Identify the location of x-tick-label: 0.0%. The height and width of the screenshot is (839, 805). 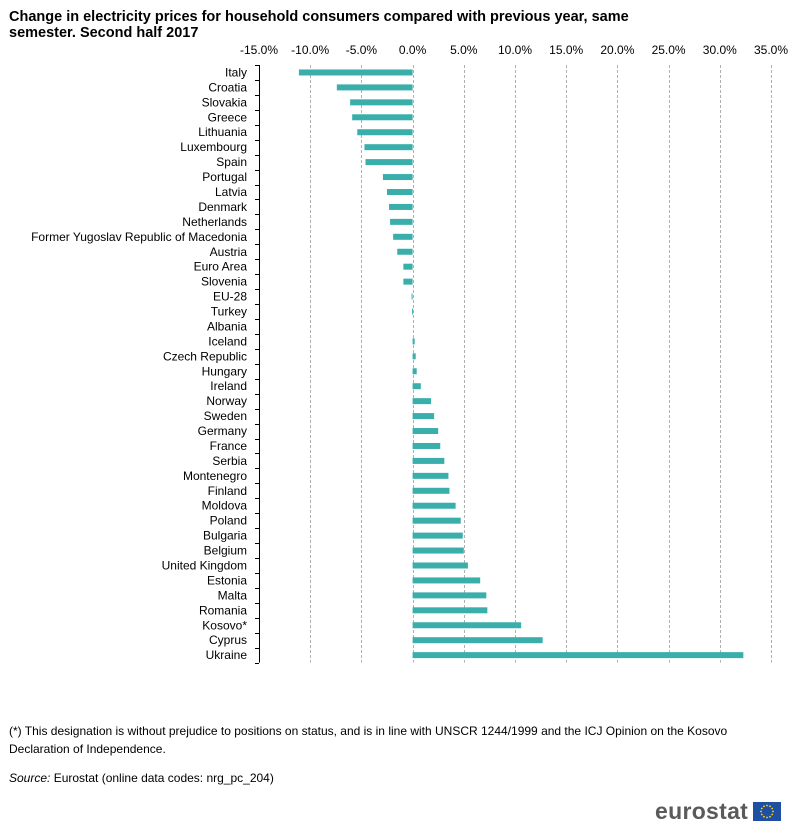
(413, 50).